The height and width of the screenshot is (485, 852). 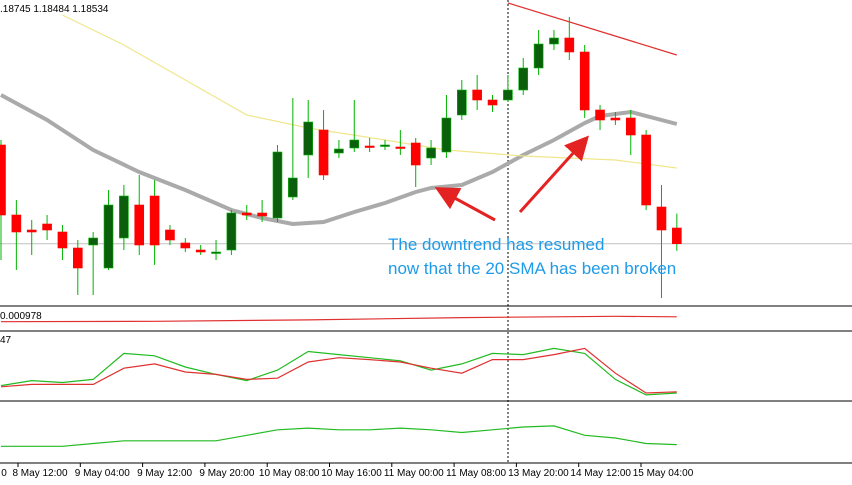 I want to click on x-tick-label: 11 May 08:00, so click(x=476, y=473).